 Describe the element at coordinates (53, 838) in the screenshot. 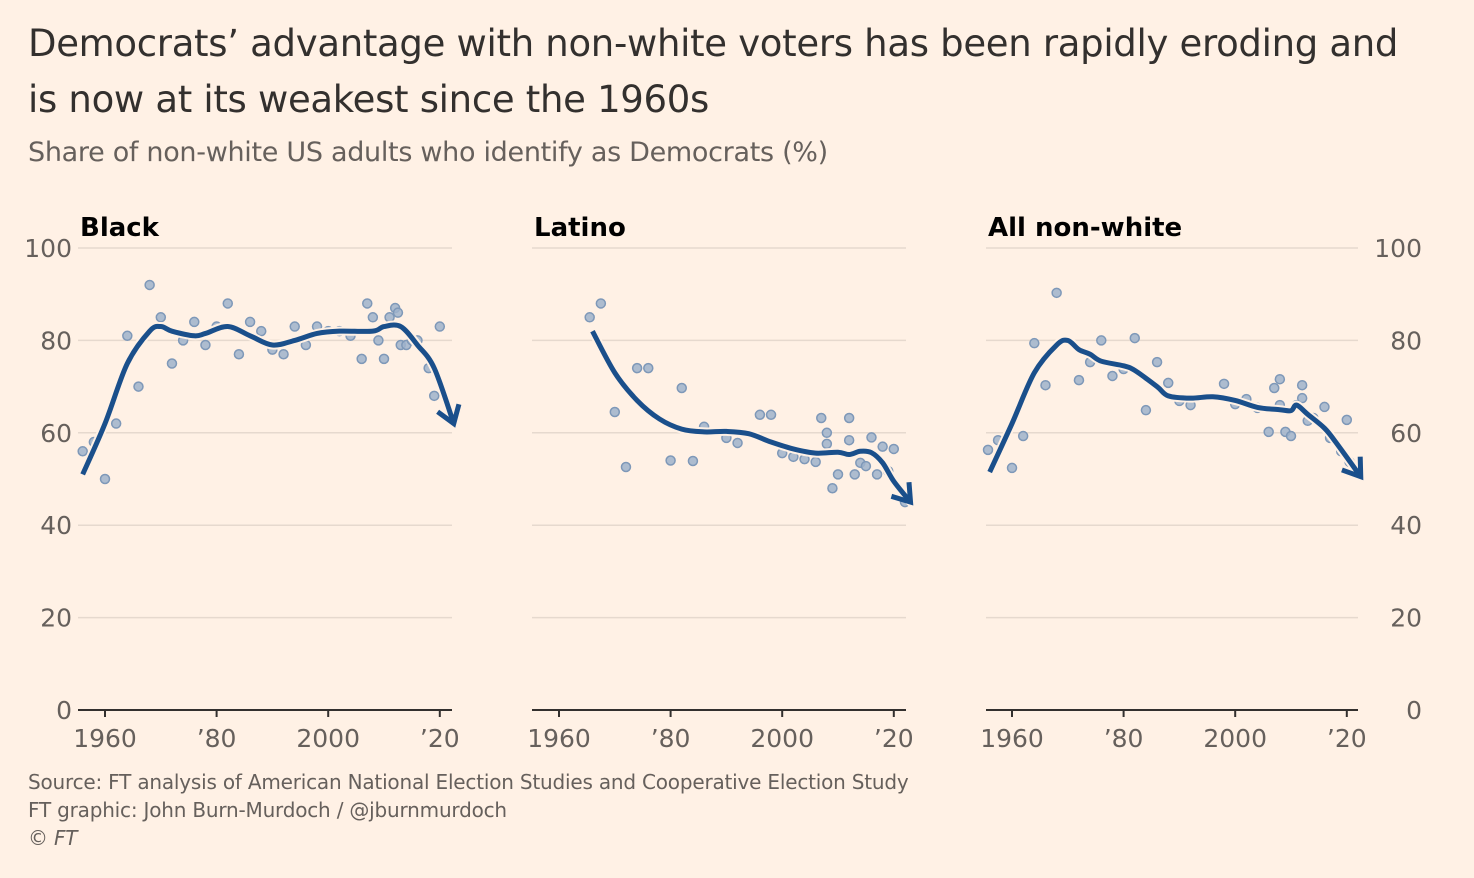

I see `copyright: © FT` at that location.